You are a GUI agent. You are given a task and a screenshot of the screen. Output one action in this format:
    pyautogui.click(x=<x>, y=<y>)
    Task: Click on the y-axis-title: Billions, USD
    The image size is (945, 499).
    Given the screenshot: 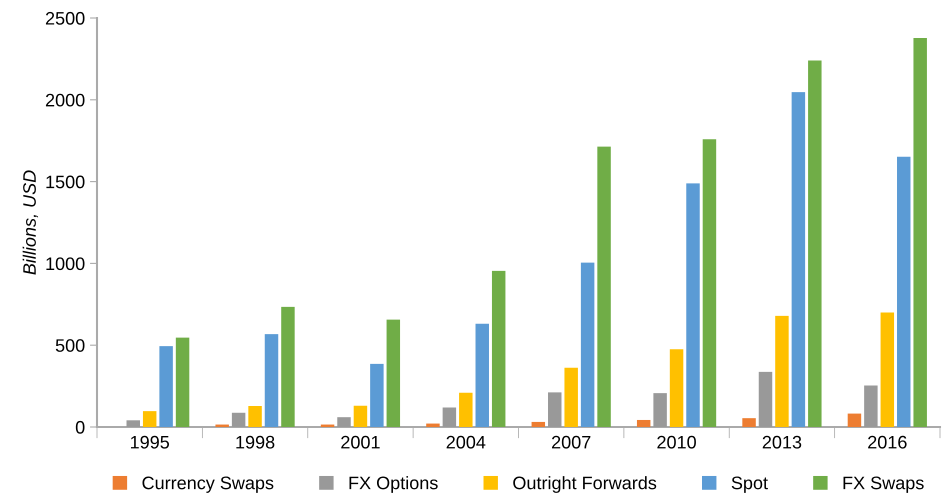 What is the action you would take?
    pyautogui.click(x=30, y=222)
    